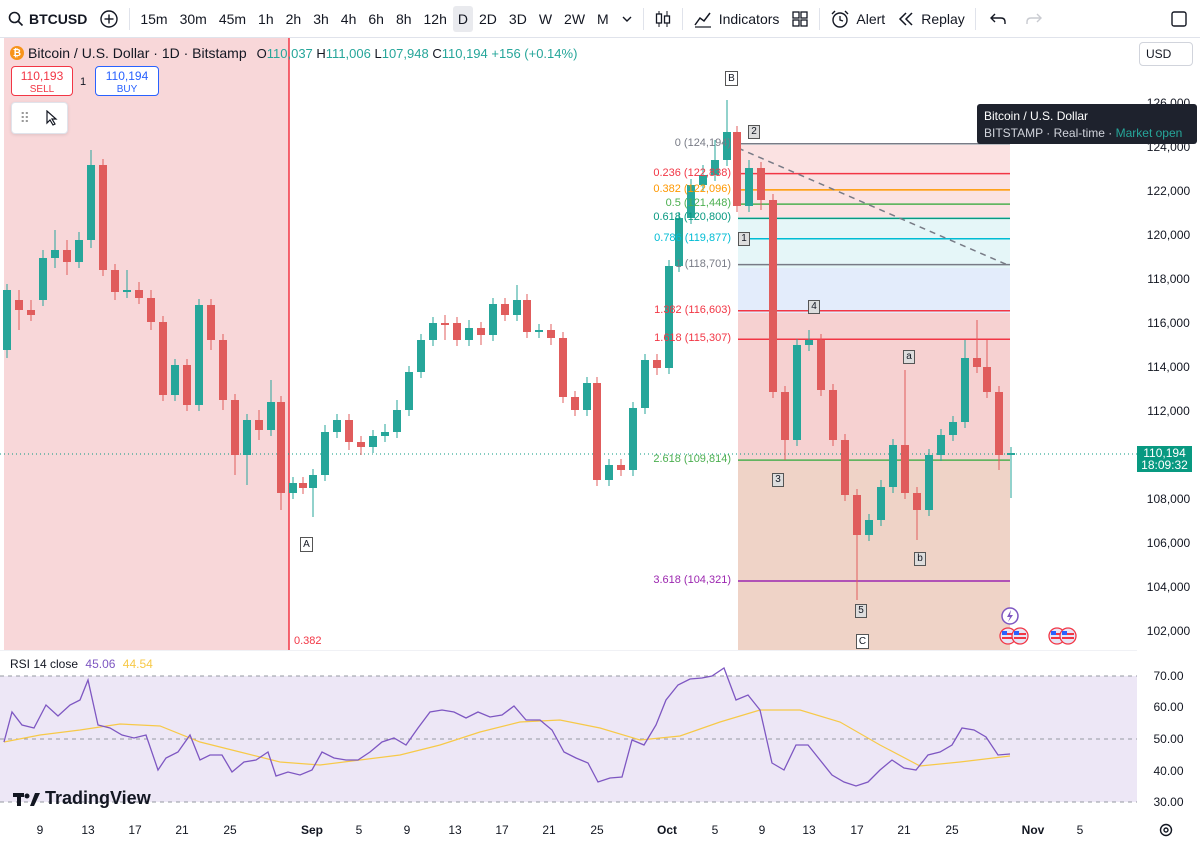  Describe the element at coordinates (348, 18) in the screenshot. I see `timeframe-4h: 4h` at that location.